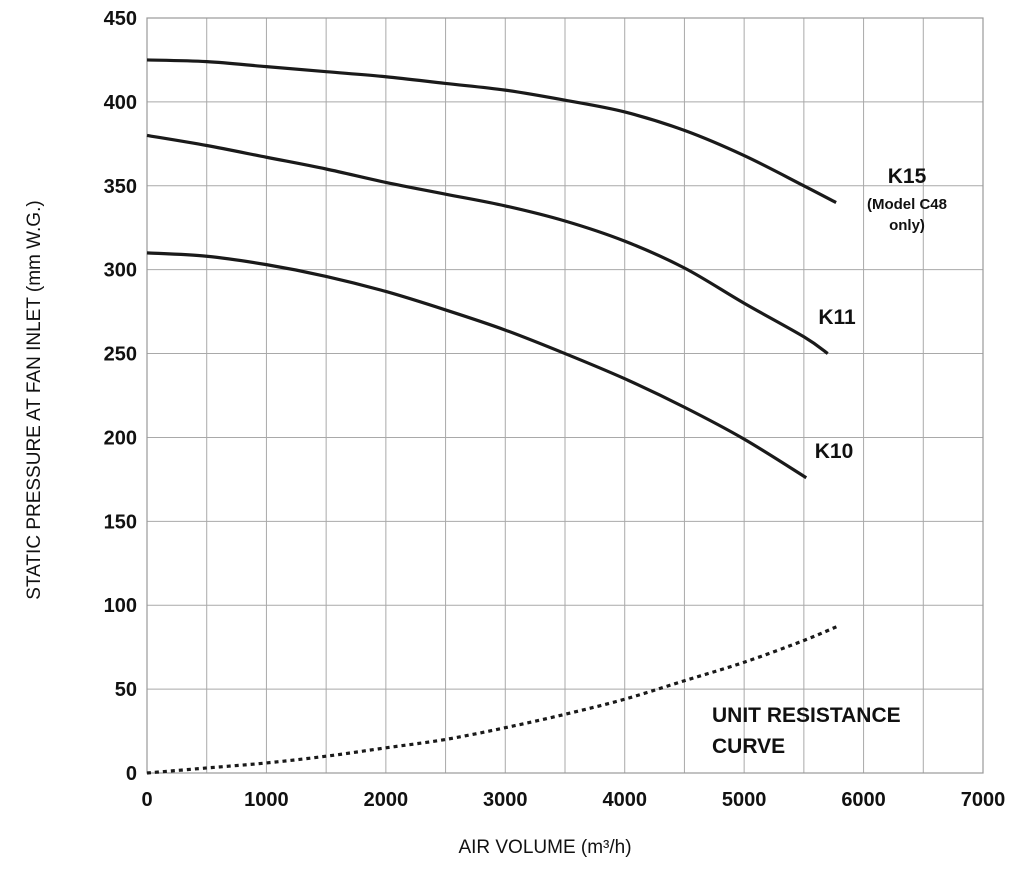 The image size is (1017, 870). What do you see at coordinates (573, 800) in the screenshot?
I see `x-axis-tick-labels: 0 1000 2000 3000 4000 5000 6000 7000` at bounding box center [573, 800].